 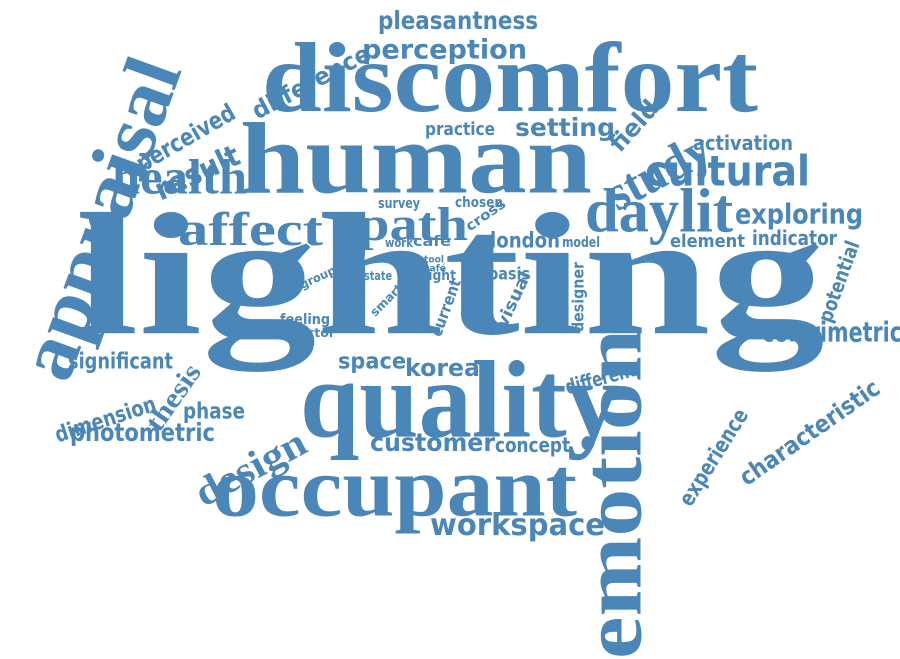 I want to click on word-setting: setting, so click(x=565, y=127).